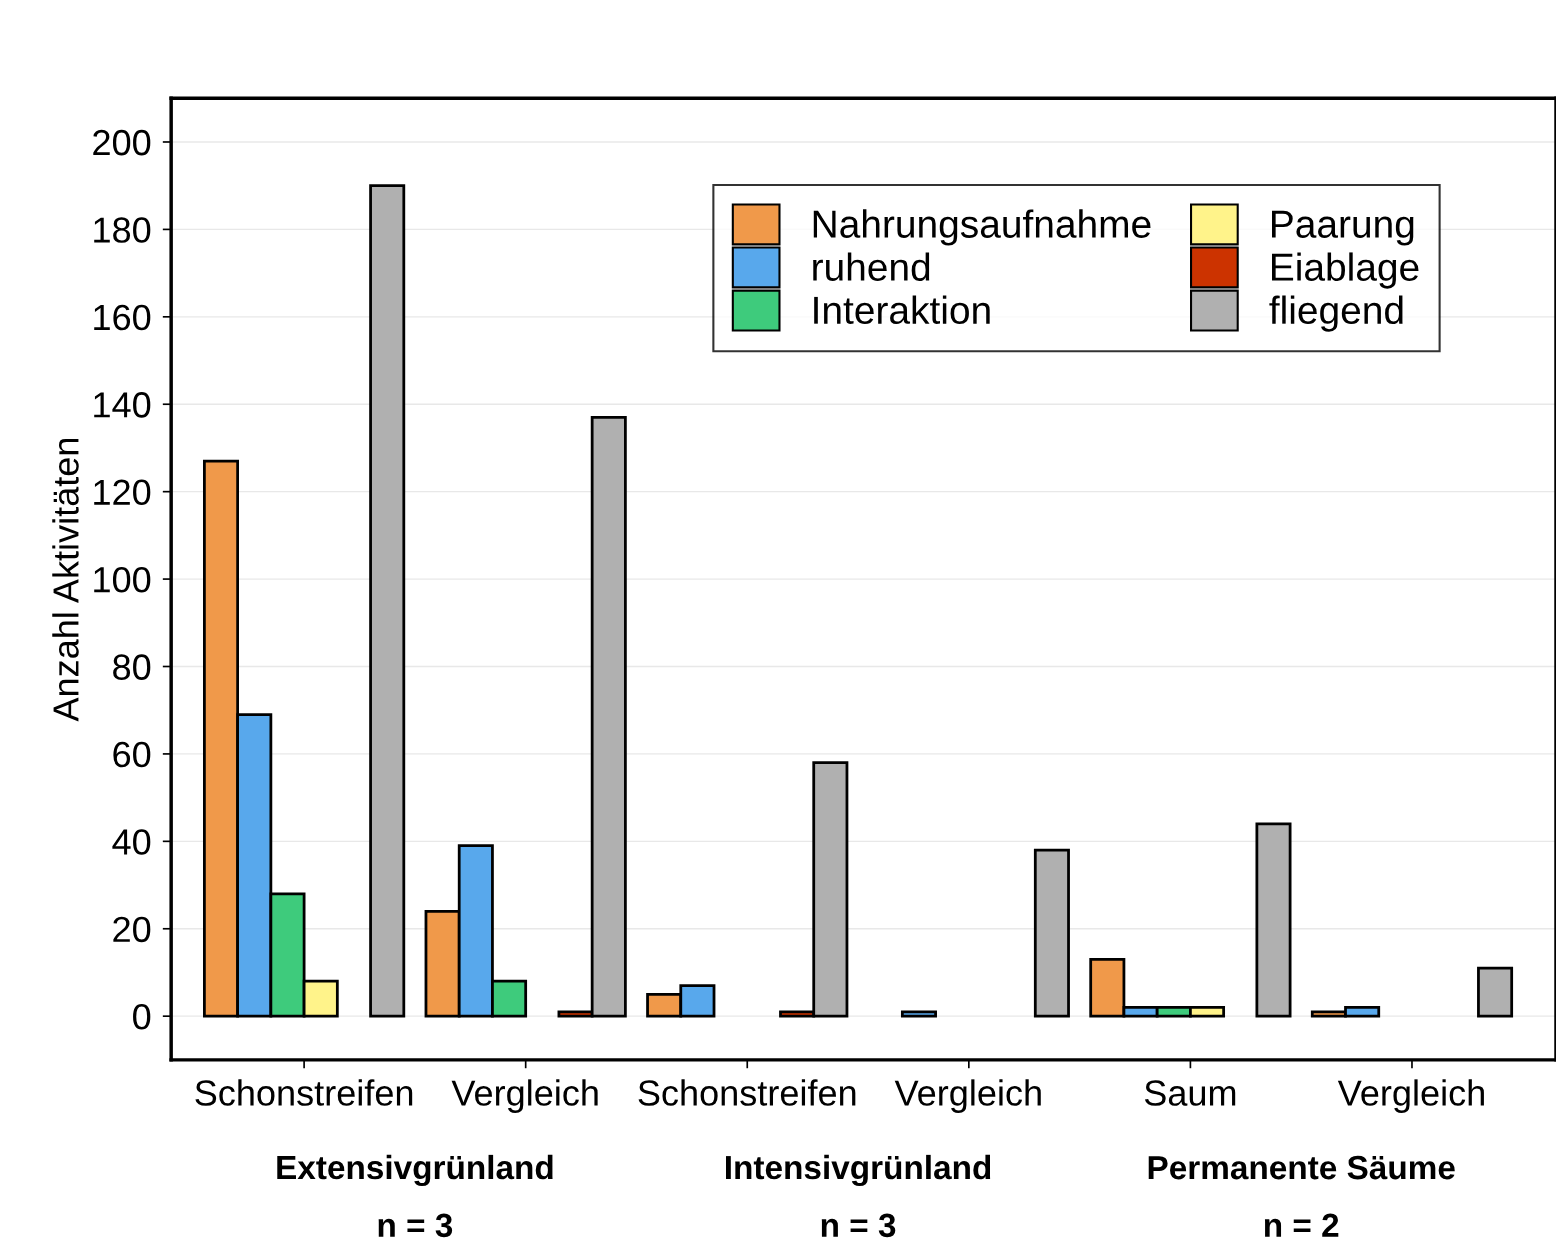 This screenshot has width=1556, height=1244. What do you see at coordinates (132, 667) in the screenshot?
I see `y-tick-label: 80` at bounding box center [132, 667].